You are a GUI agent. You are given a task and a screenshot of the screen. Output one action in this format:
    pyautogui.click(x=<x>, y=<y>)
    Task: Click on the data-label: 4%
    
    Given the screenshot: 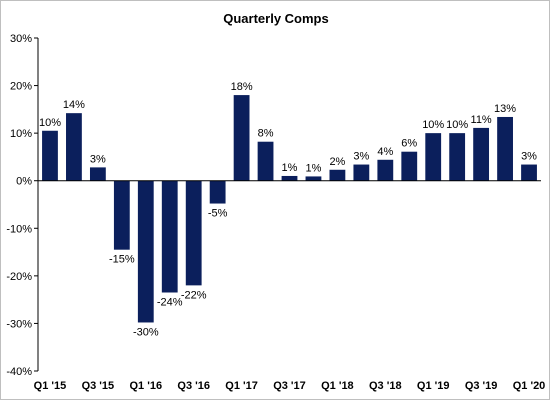 What is the action you would take?
    pyautogui.click(x=385, y=152)
    